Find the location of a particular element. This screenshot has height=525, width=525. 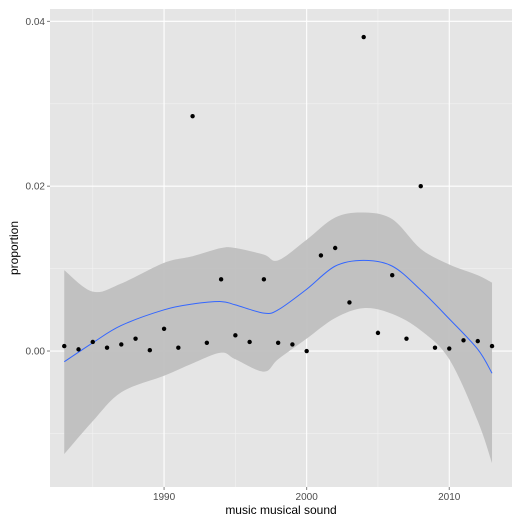

x-tick-label: 2000 is located at coordinates (307, 497).